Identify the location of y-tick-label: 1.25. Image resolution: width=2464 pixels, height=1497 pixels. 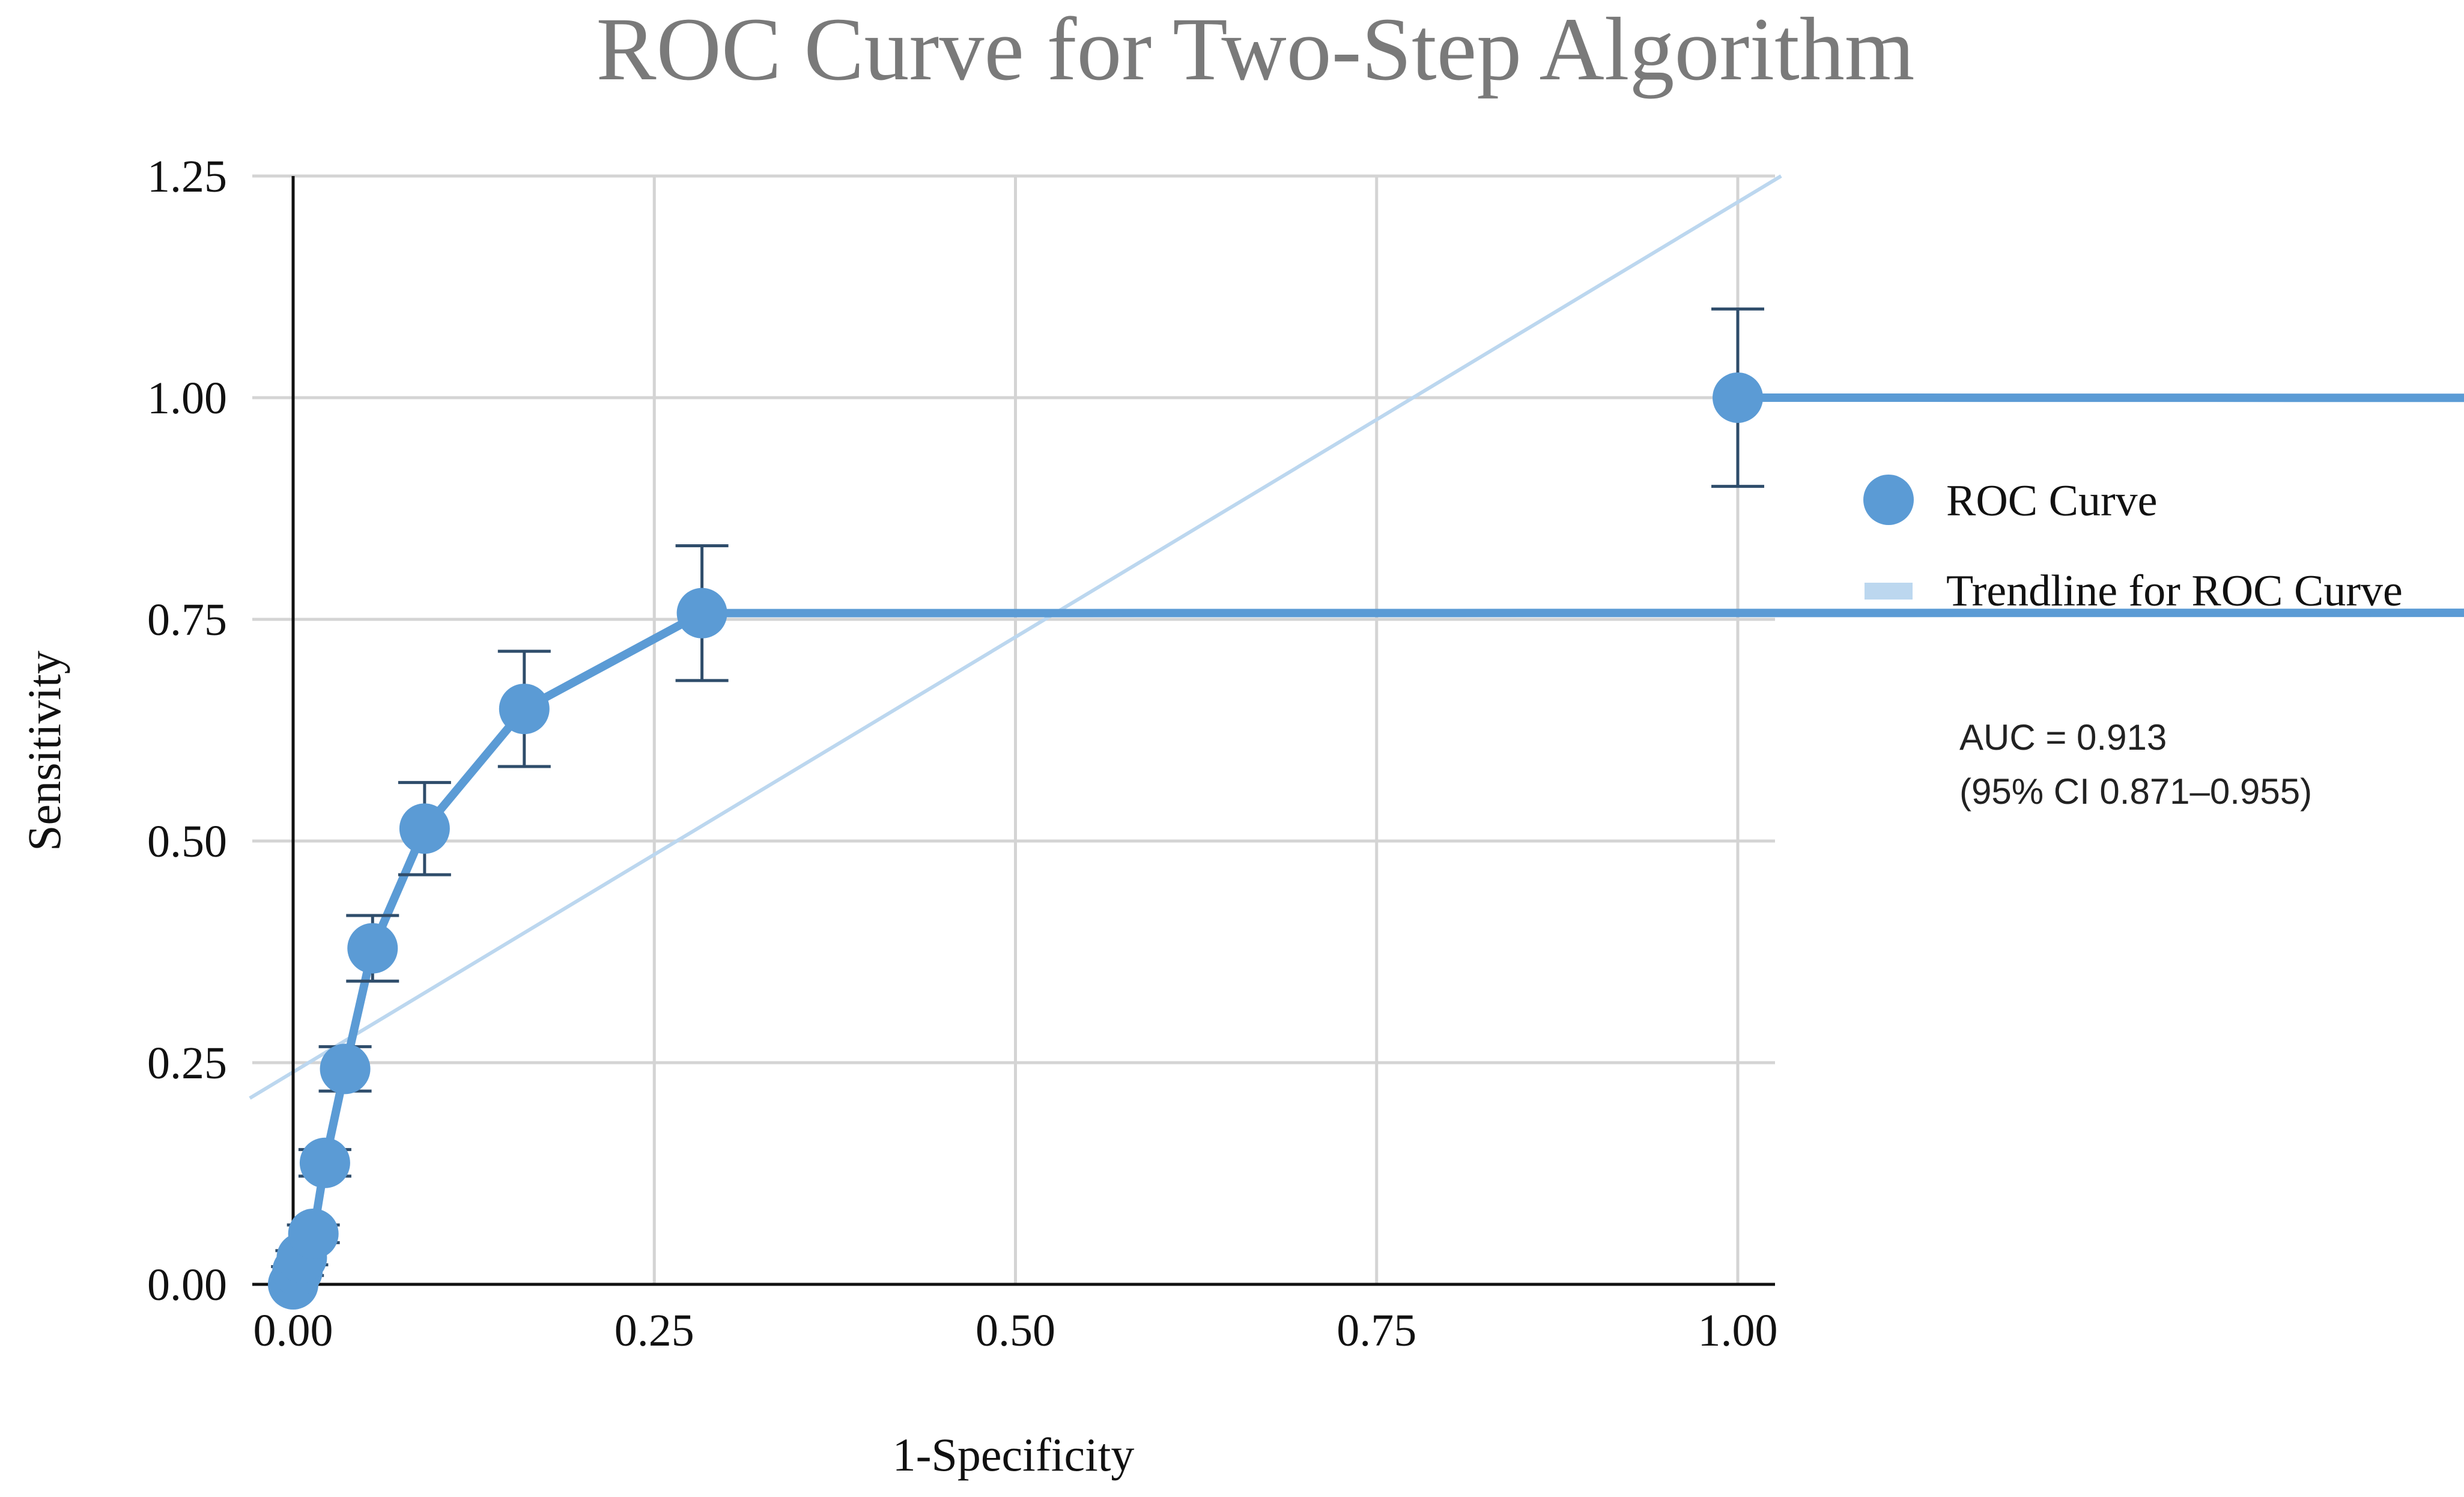
(187, 176).